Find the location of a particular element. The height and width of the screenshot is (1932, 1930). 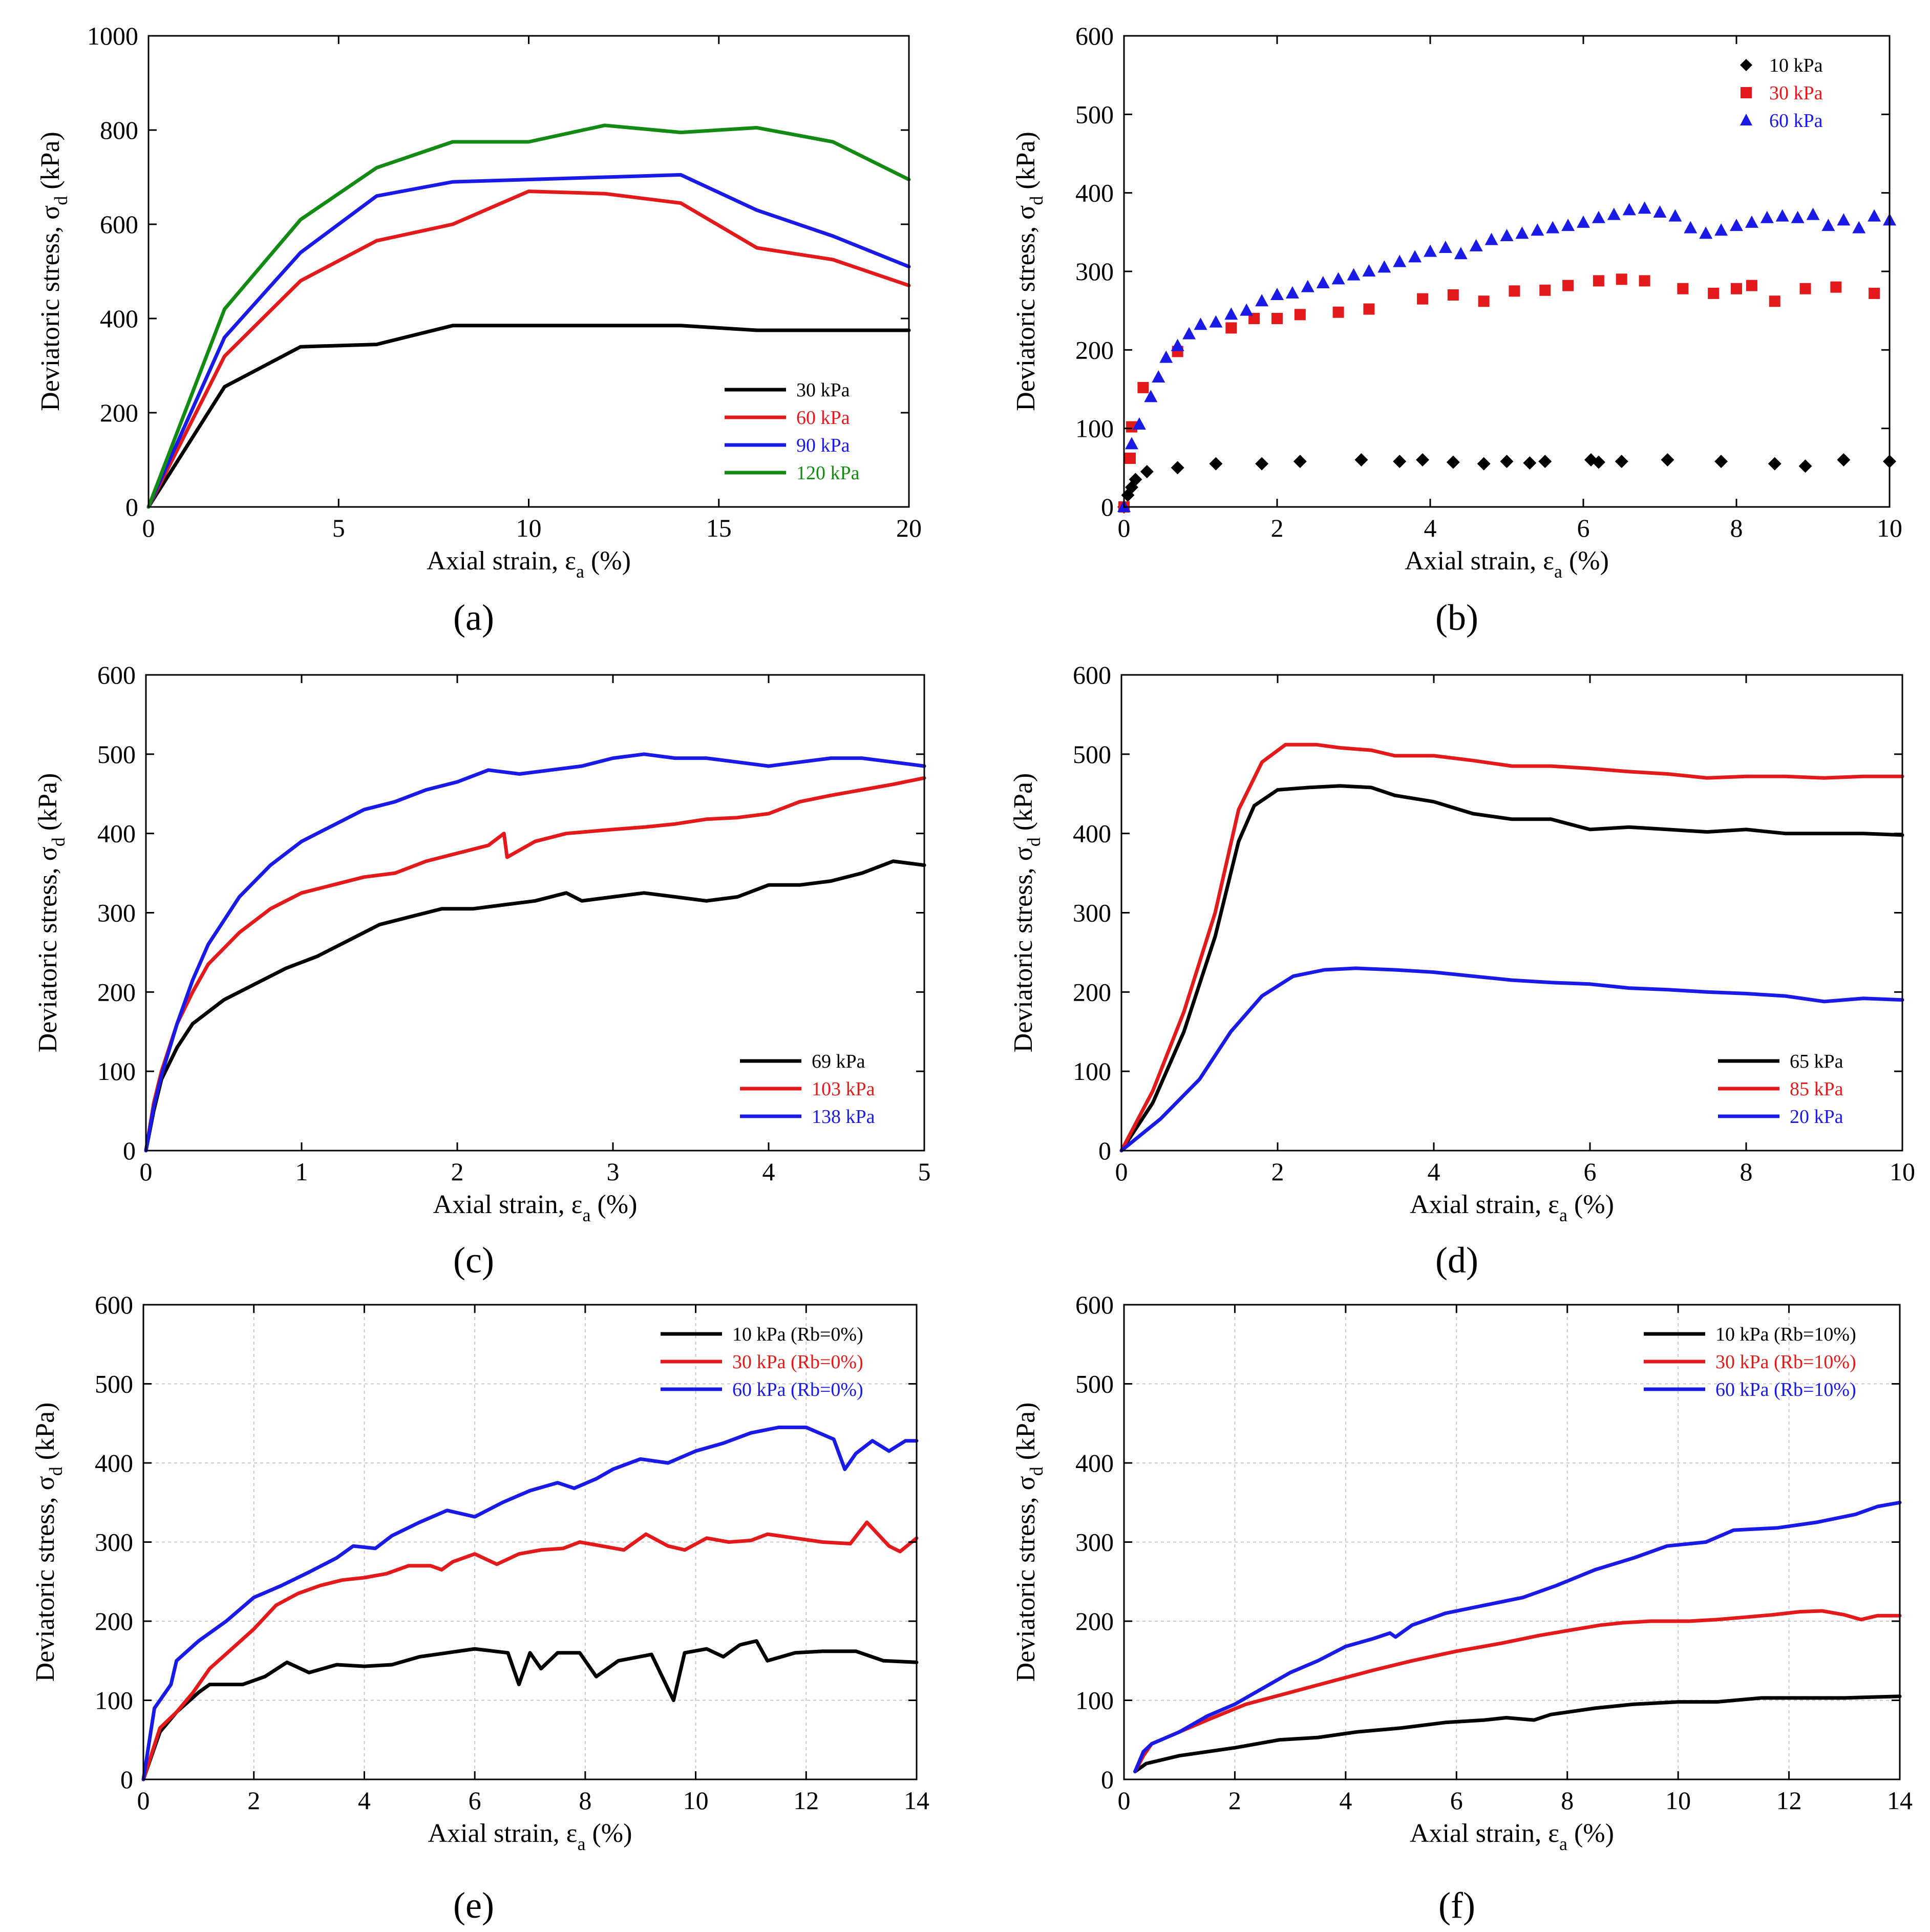

y-axis-title-main: Deviatoric stress, σ is located at coordinates (50, 308).